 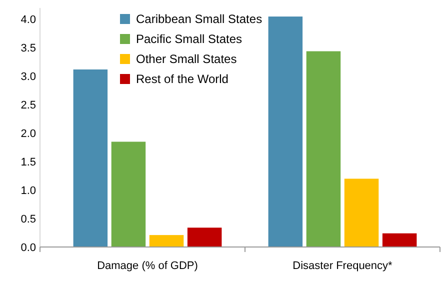 I want to click on y-tick-label: 3.5, so click(x=28, y=48).